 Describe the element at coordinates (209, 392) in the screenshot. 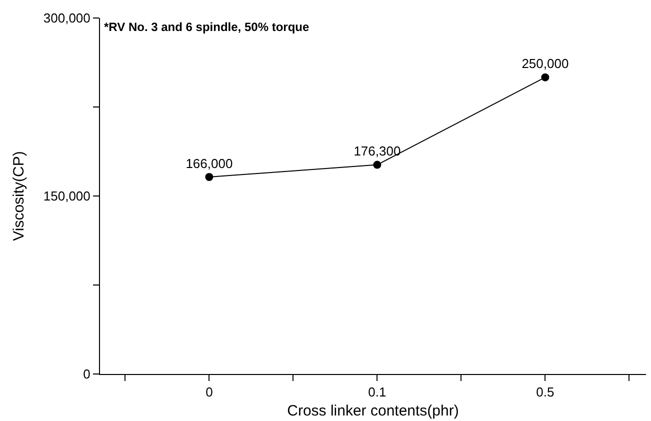

I see `x-tick-label: 0` at that location.